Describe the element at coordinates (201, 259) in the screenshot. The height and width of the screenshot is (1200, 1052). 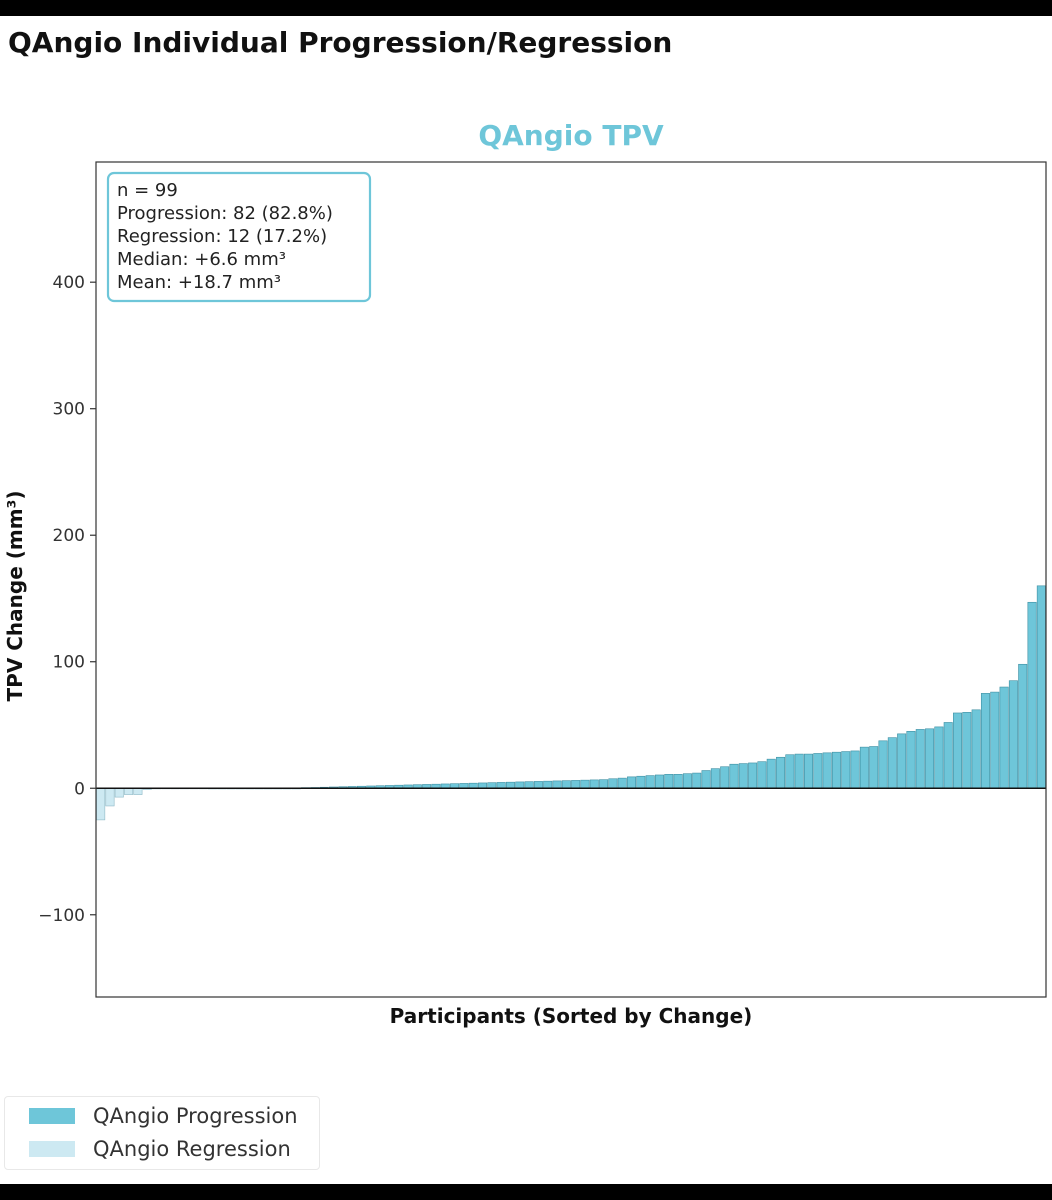
I see `stats-line-median: Median: +6.6 mm³` at that location.